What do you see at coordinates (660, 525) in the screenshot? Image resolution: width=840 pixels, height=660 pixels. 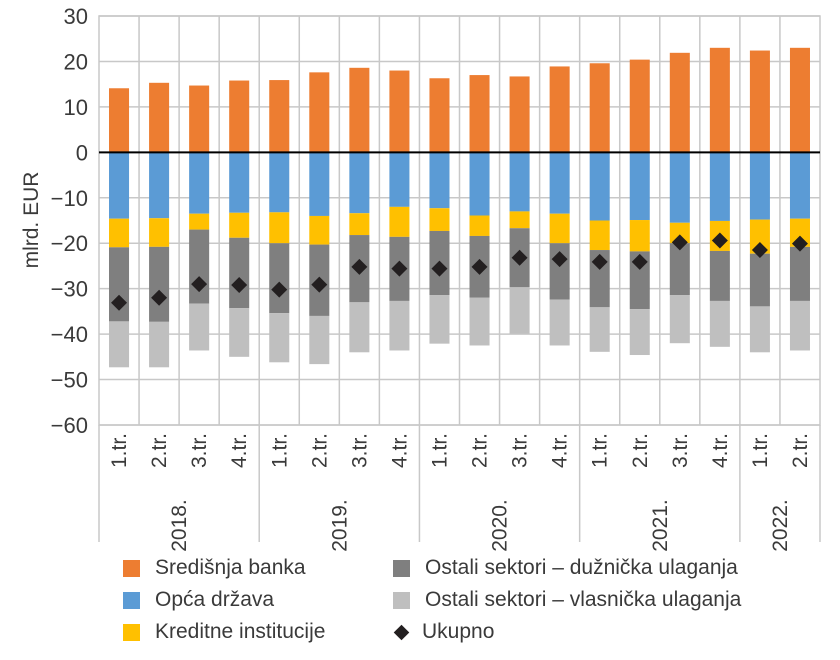 I see `x-group-label: 2021.` at bounding box center [660, 525].